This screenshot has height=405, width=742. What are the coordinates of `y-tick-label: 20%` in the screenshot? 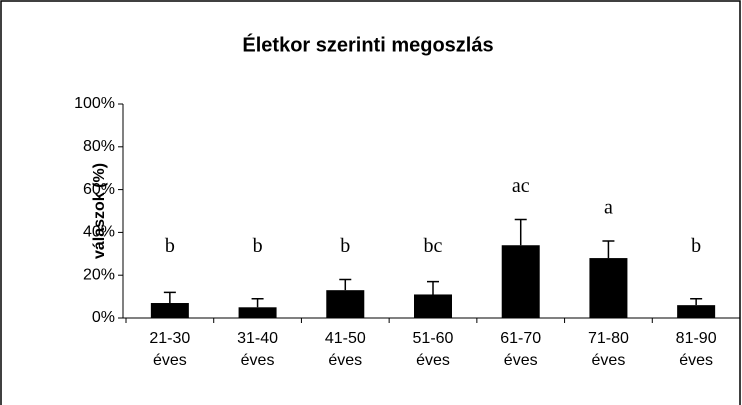 It's located at (99, 274).